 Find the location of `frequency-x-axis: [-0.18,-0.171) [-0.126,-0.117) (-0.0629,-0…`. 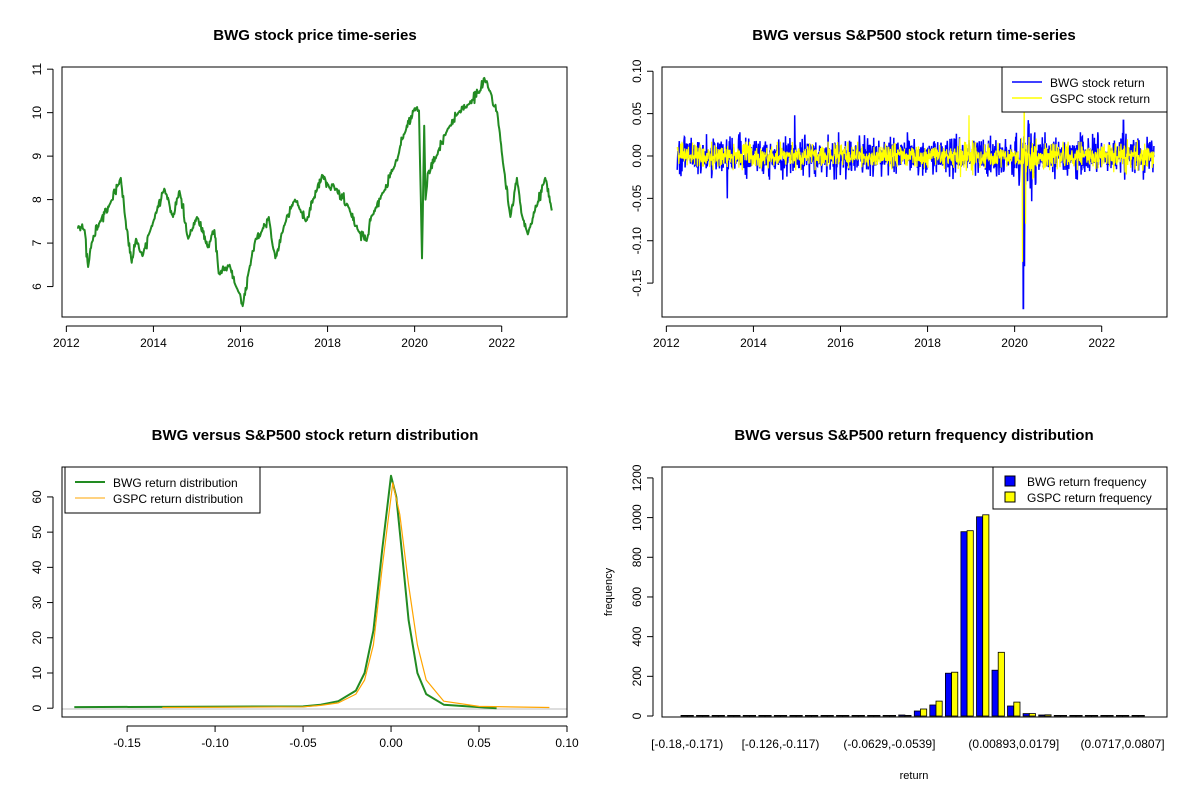

frequency-x-axis: [-0.18,-0.171) [-0.126,-0.117) (-0.0629,-0… is located at coordinates (907, 744).